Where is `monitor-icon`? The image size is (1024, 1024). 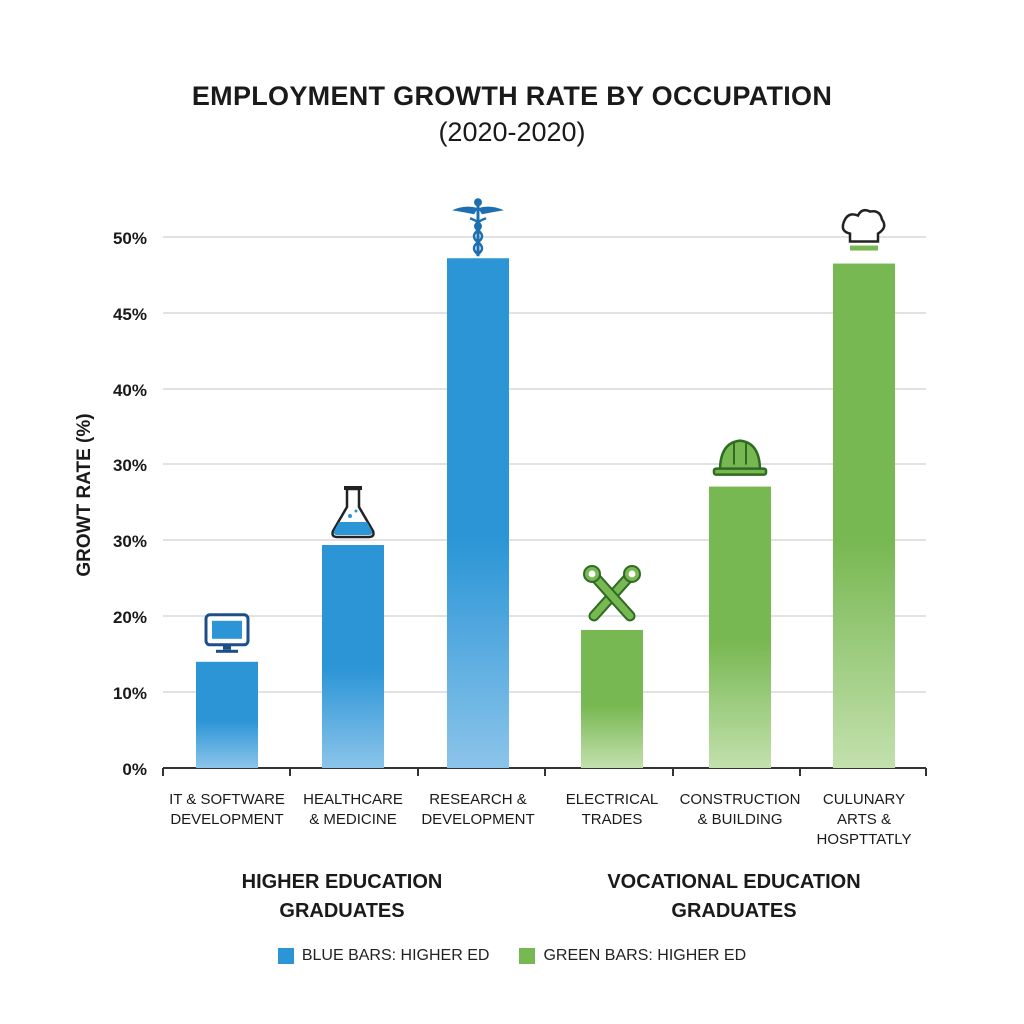 monitor-icon is located at coordinates (227, 633).